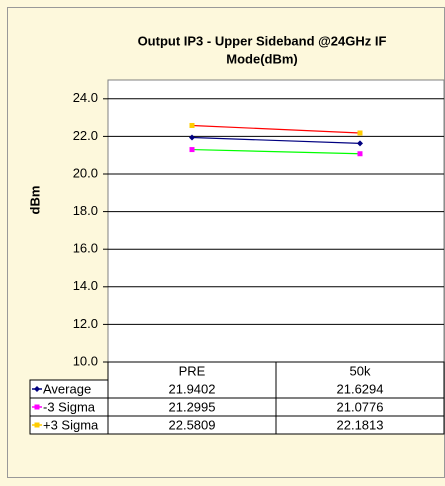 The height and width of the screenshot is (486, 445). What do you see at coordinates (360, 424) in the screenshot?
I see `table-value: 22.1813` at bounding box center [360, 424].